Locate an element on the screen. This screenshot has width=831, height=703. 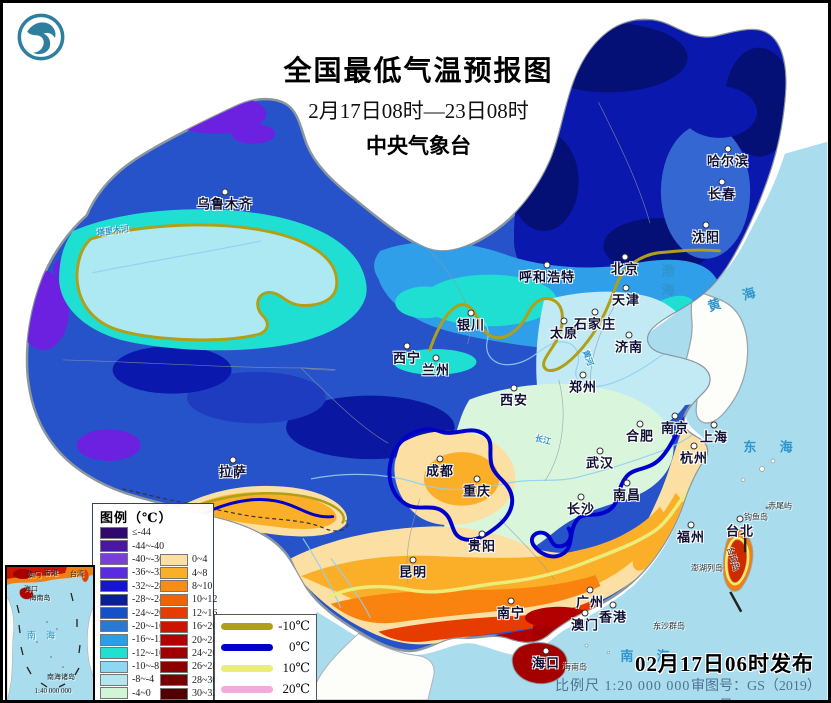
inset-label: 南海诸岛 is located at coordinates (61, 677).